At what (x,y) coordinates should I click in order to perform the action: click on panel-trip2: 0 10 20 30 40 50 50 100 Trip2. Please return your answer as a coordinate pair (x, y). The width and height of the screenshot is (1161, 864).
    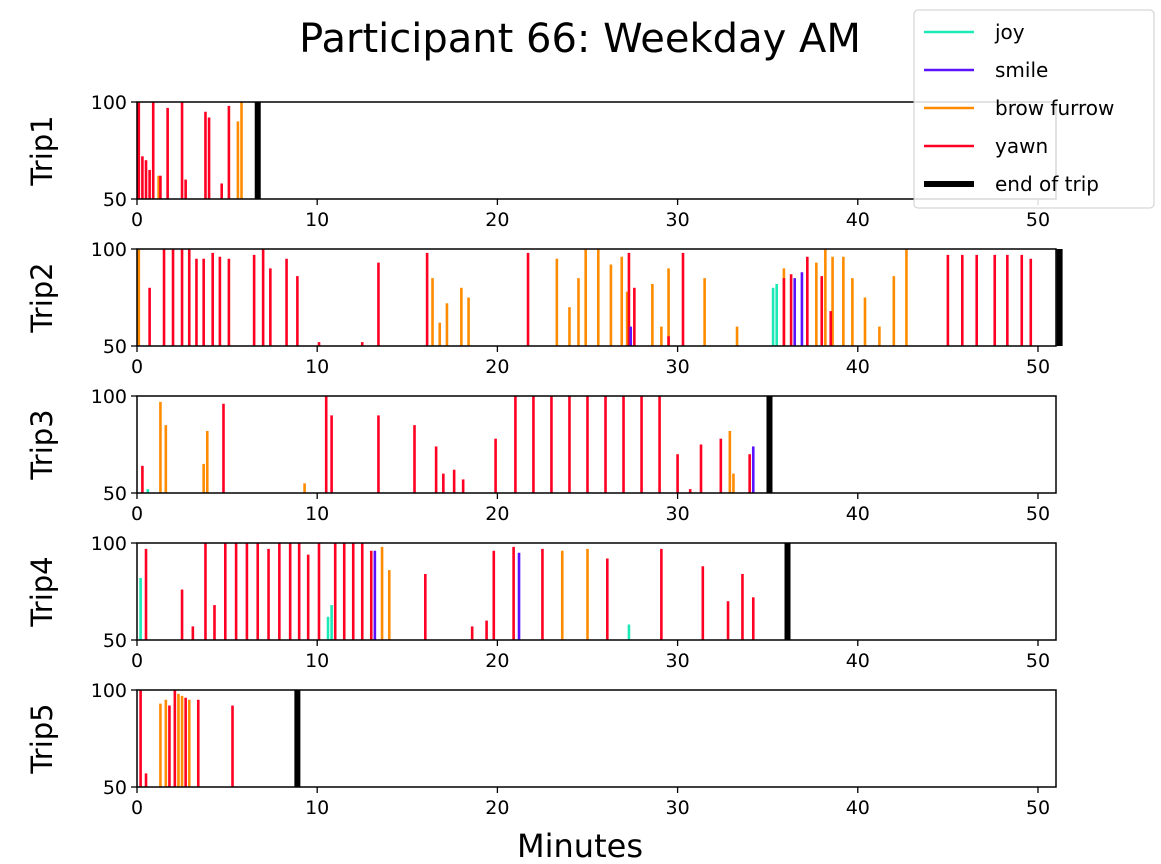
    Looking at the image, I should click on (544, 308).